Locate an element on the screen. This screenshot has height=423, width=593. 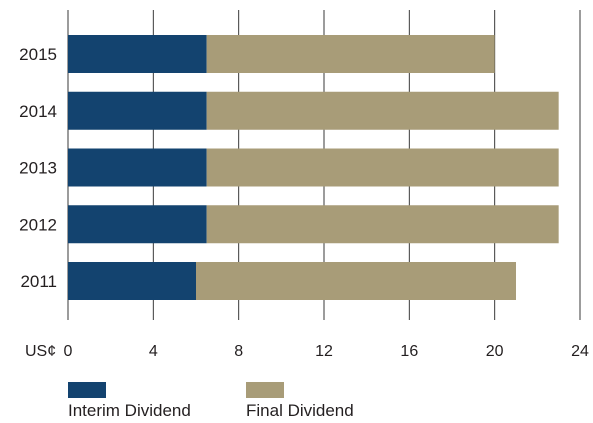
legend-item-interim: Interim Dividend is located at coordinates (129, 401).